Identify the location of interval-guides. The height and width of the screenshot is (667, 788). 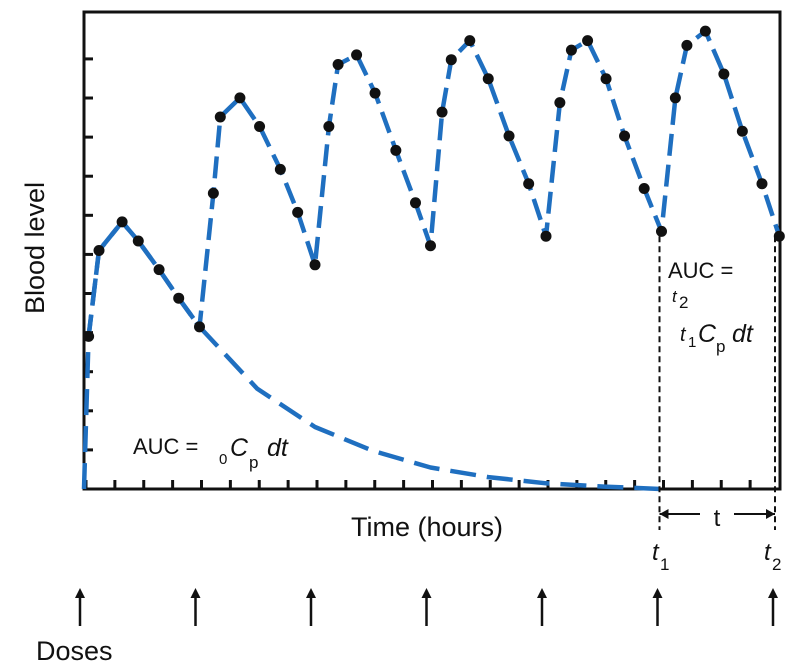
(717, 383).